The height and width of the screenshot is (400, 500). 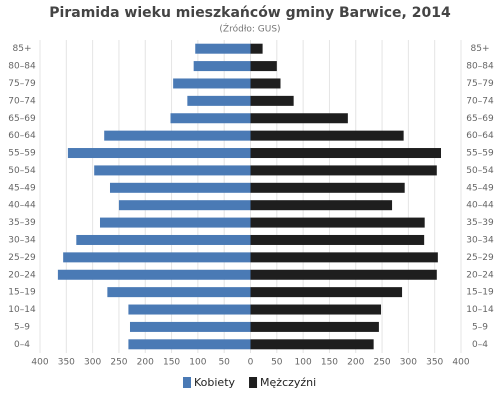 I want to click on legend-label: Mężczyźni, so click(x=288, y=382).